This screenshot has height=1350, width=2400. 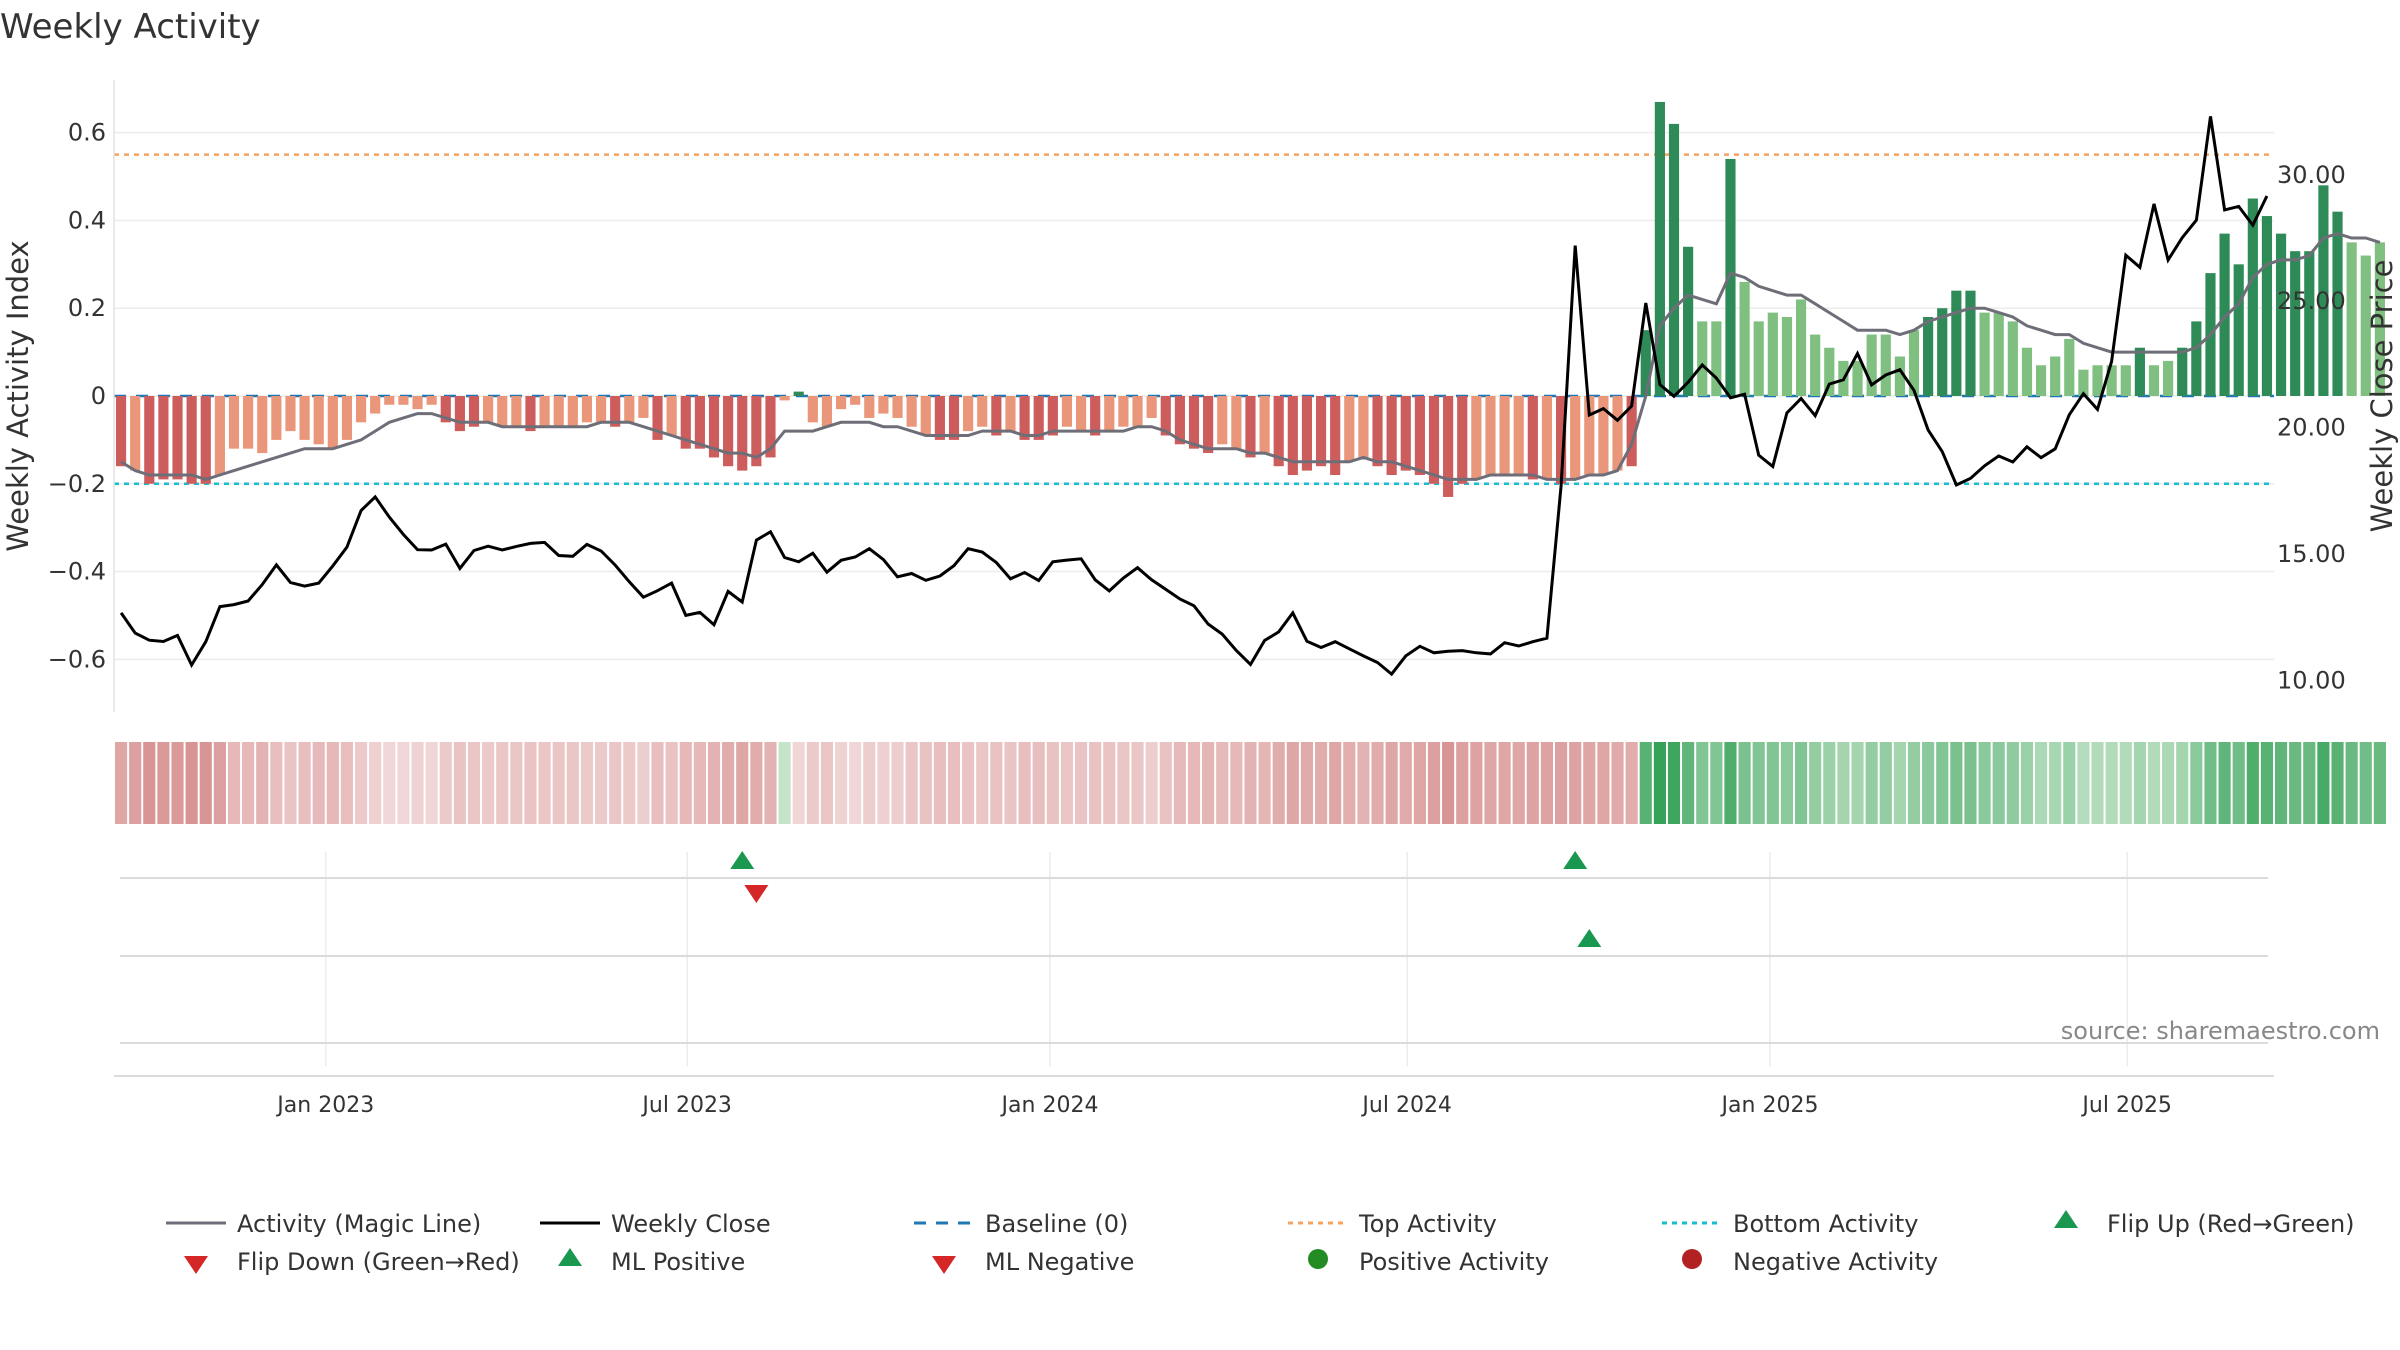 I want to click on source-note: source: sharemaestro.com, so click(x=2220, y=1031).